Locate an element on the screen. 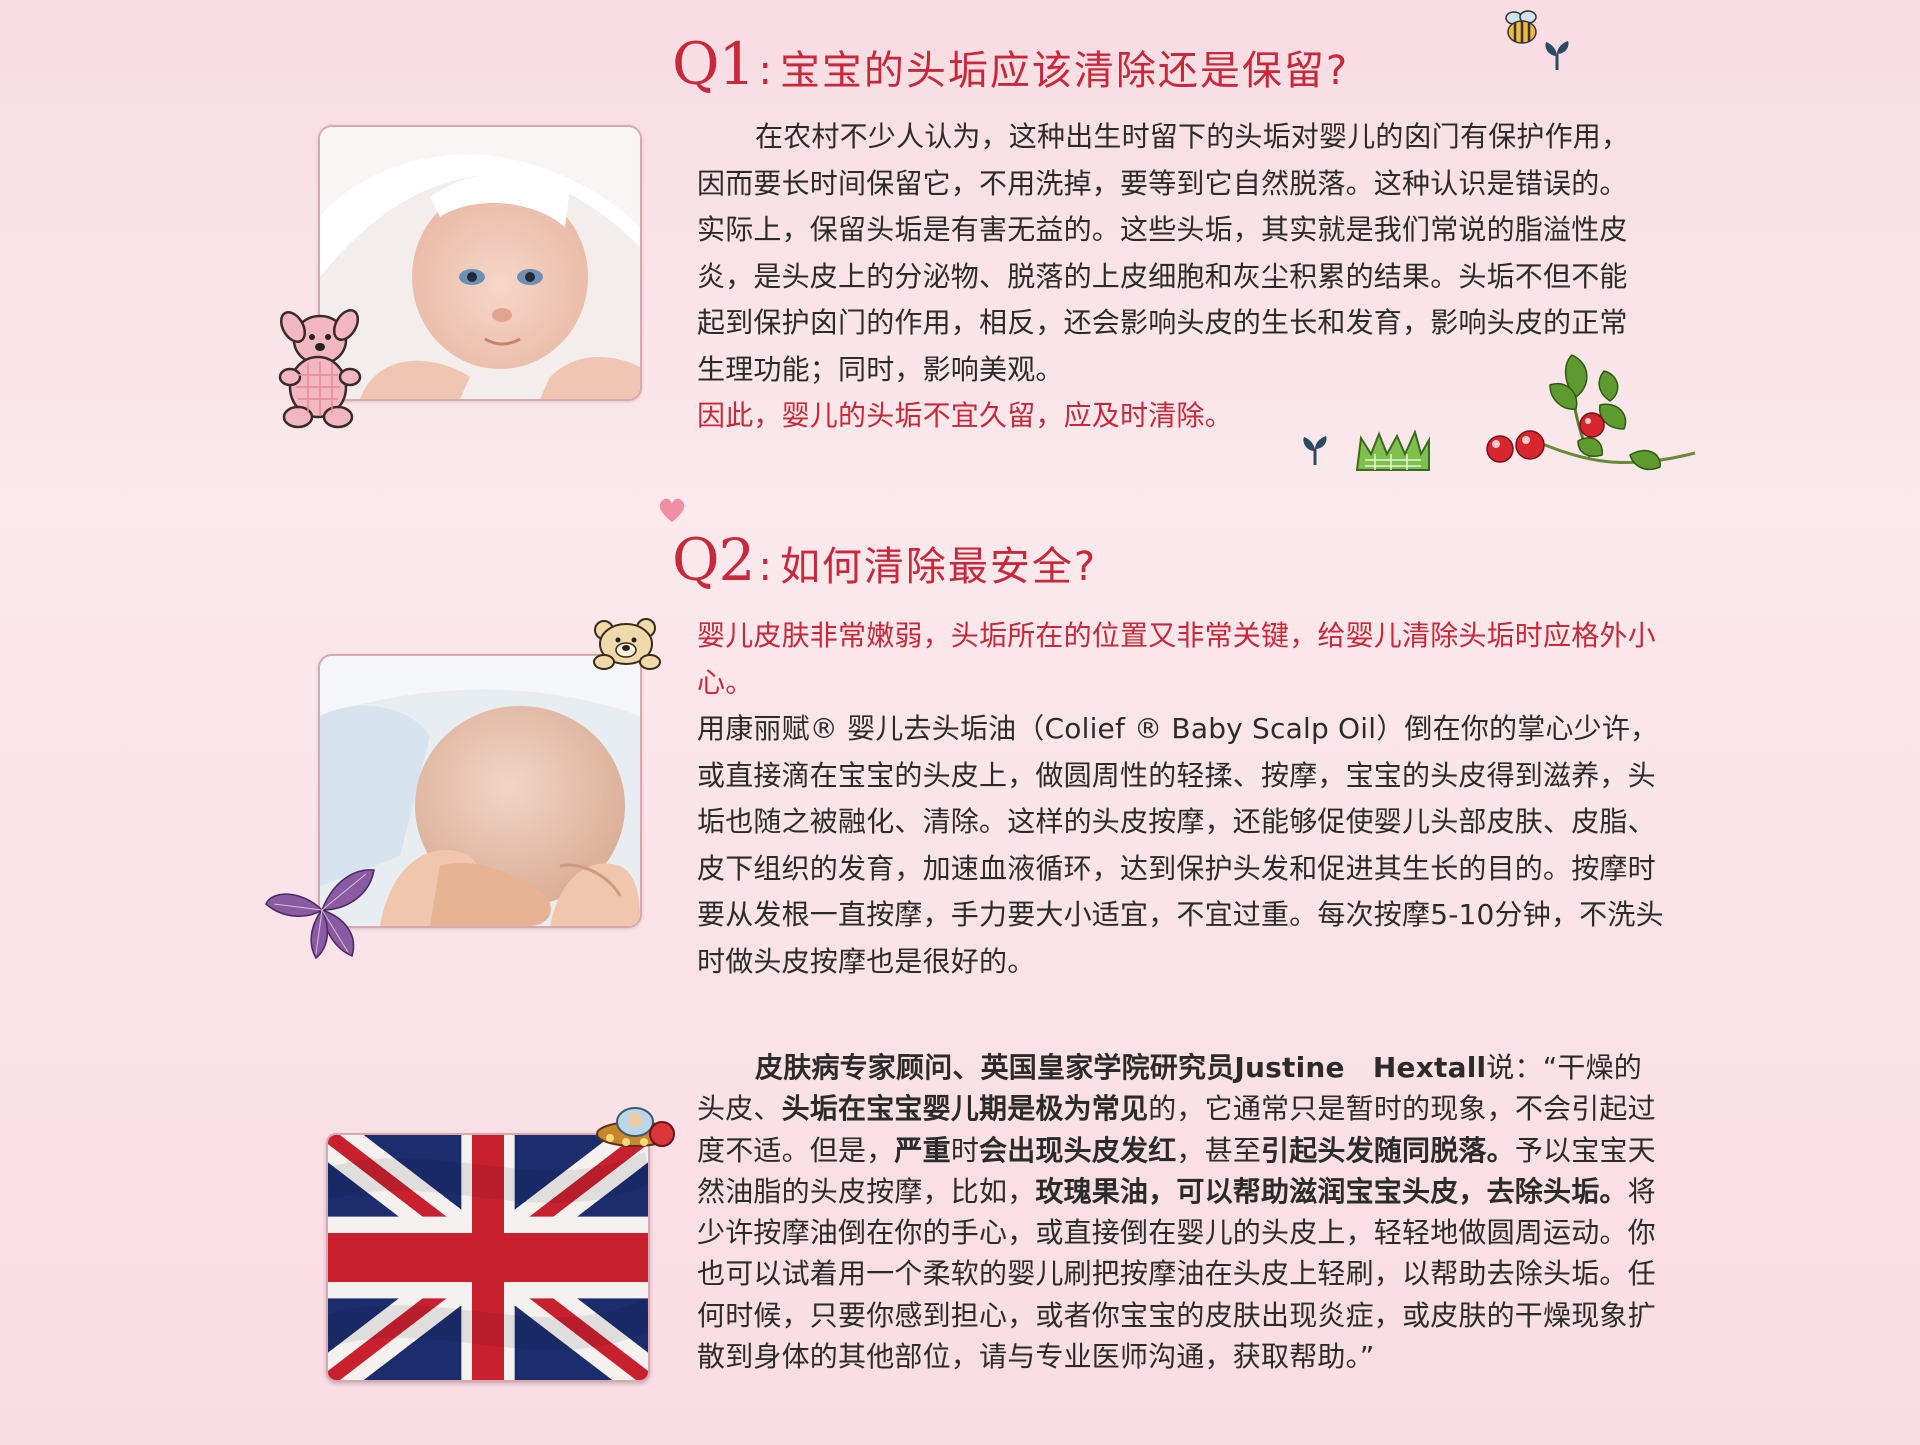 Image resolution: width=1920 pixels, height=1445 pixels. q2-heading: Q2 : 如何清除最安全? is located at coordinates (884, 560).